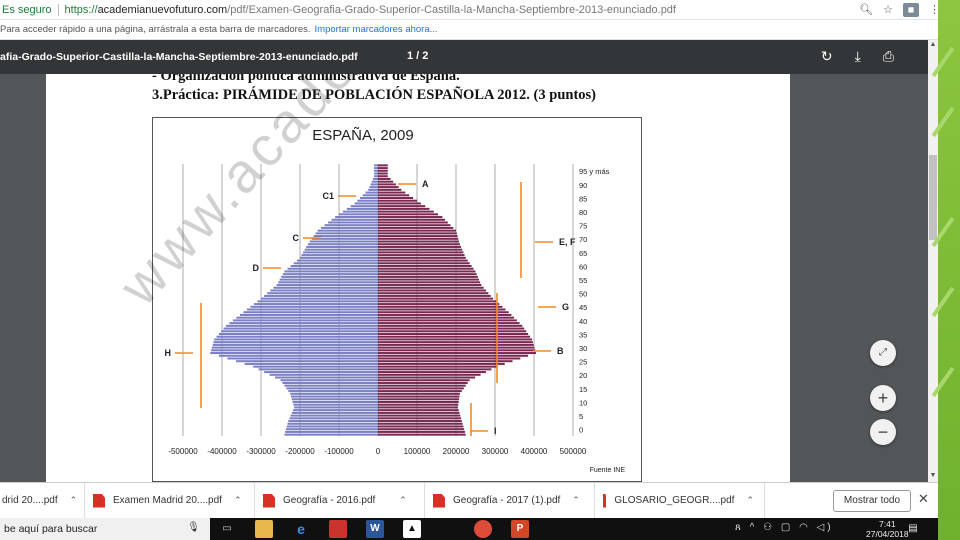  Describe the element at coordinates (583, 253) in the screenshot. I see `age-tick-label: 65` at that location.